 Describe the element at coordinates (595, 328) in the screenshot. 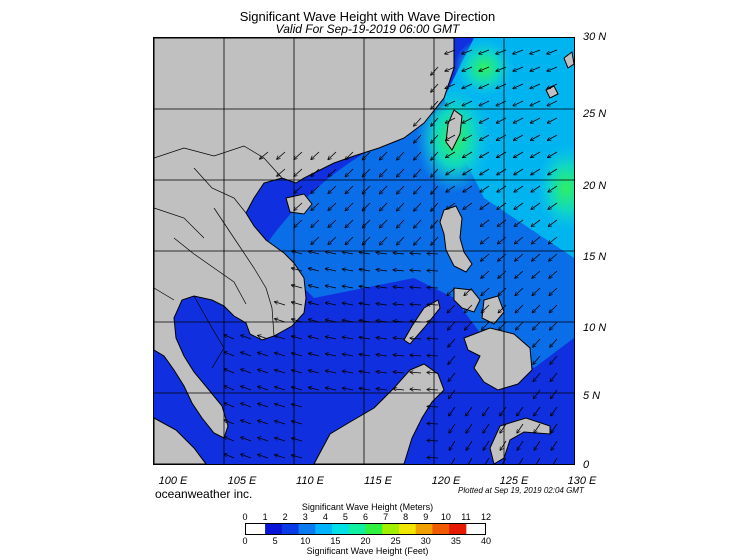

I see `lat-label-10n: 10 N` at that location.